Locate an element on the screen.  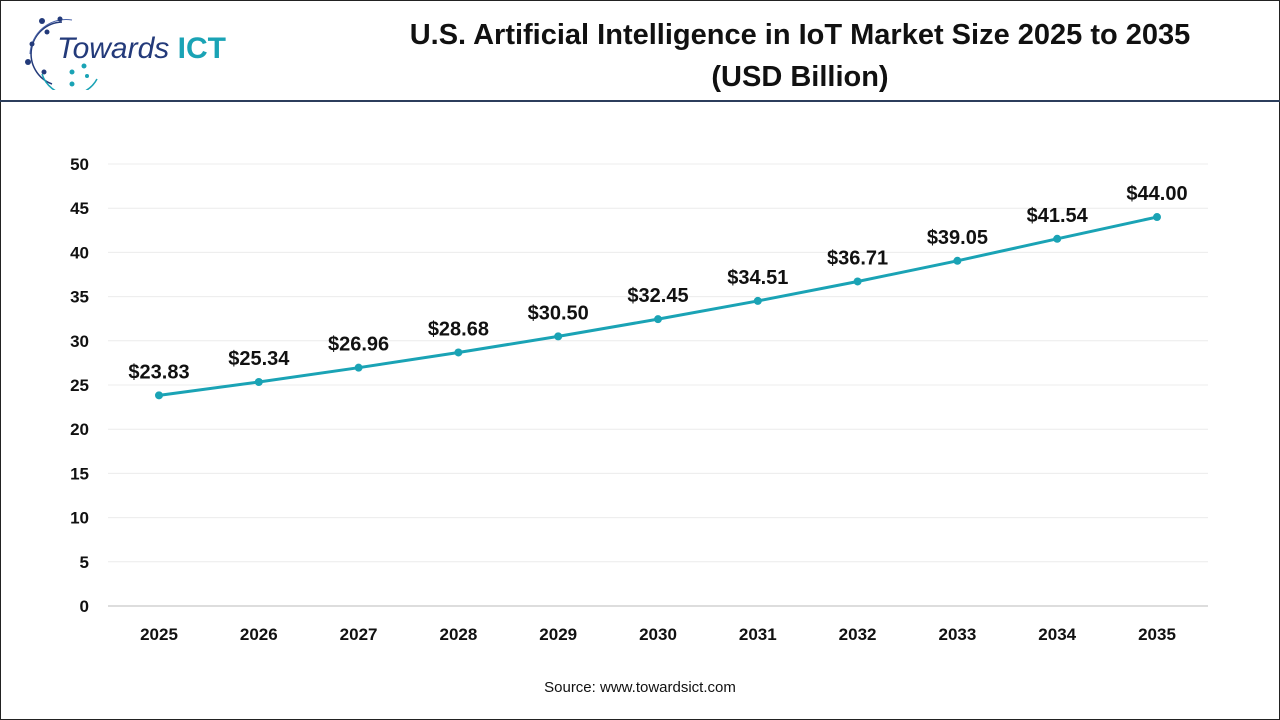
logo-text: Towards is located at coordinates (113, 48).